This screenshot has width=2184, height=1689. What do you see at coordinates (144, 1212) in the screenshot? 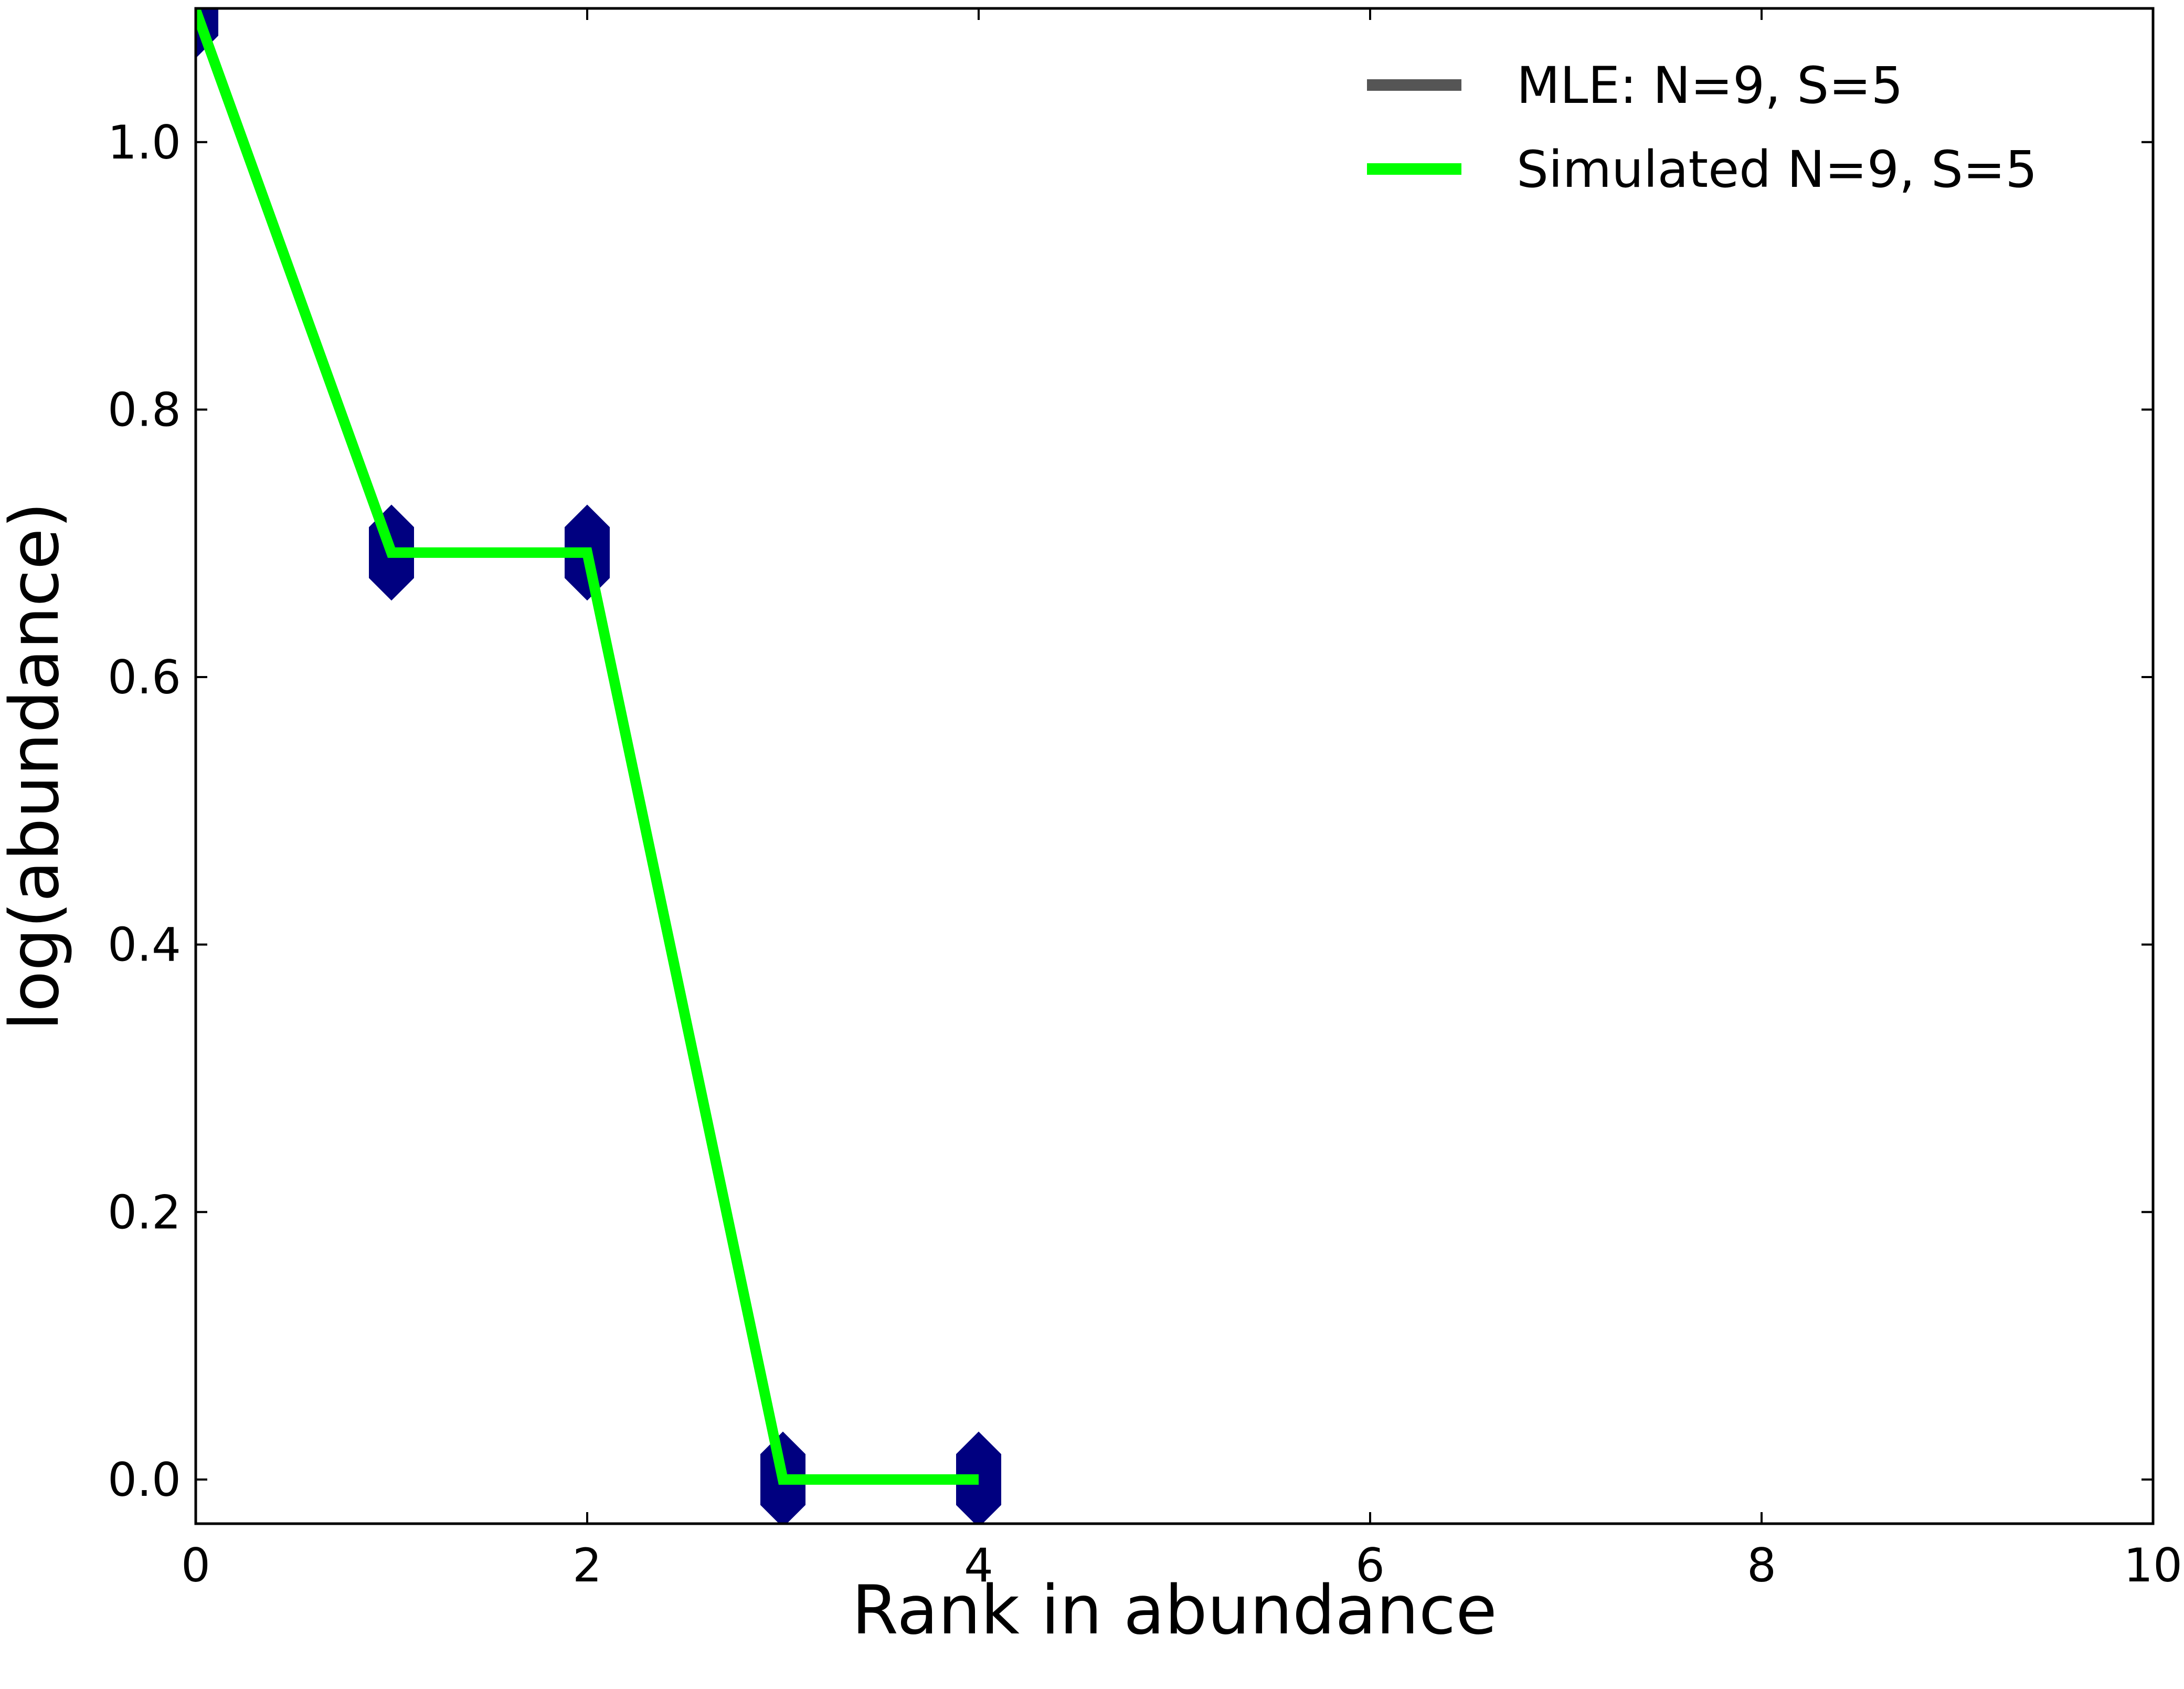
I see `y-tick-label: 0.2` at bounding box center [144, 1212].